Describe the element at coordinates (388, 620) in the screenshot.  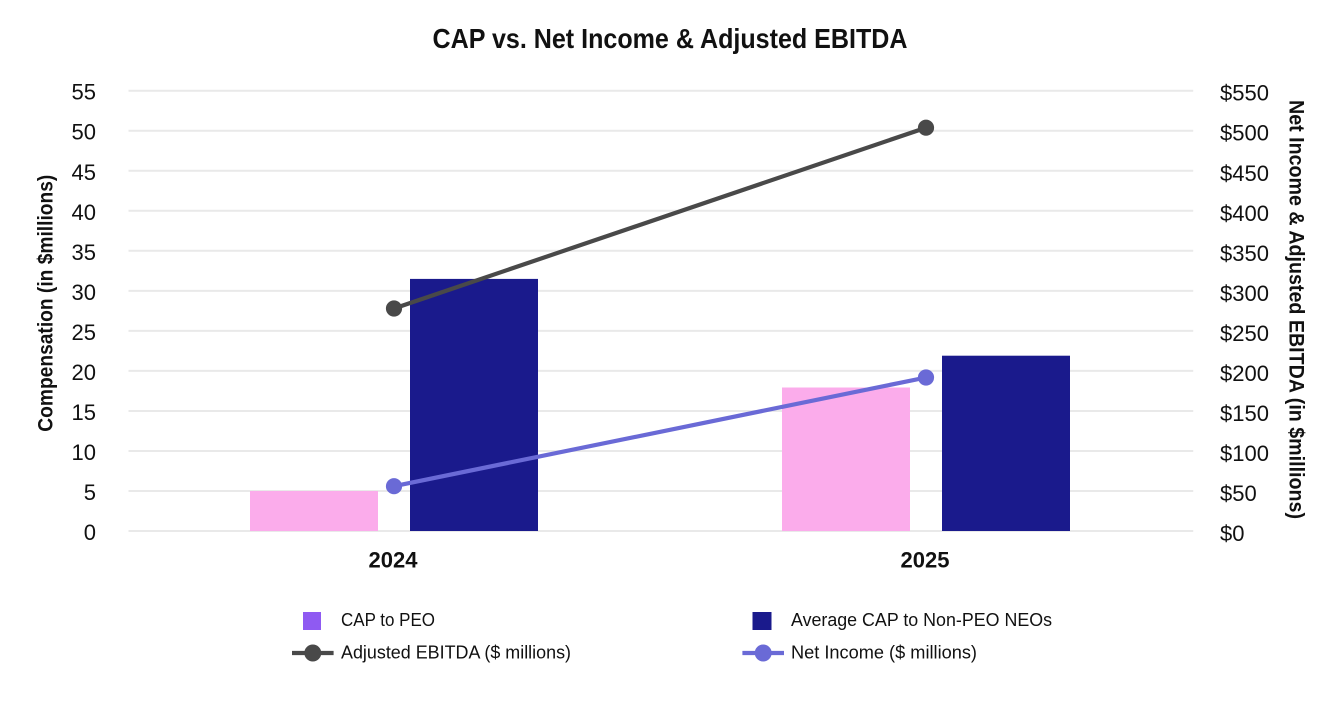
I see `svg-text: CAP to PEO` at that location.